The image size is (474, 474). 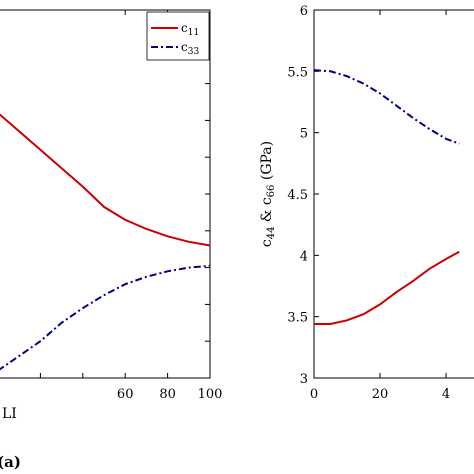 What do you see at coordinates (10, 462) in the screenshot?
I see `panel-label-a: (a)` at bounding box center [10, 462].